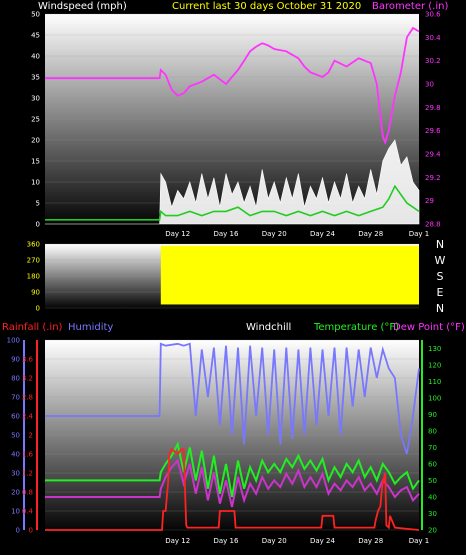 Image resolution: width=466 pixels, height=555 pixels. I want to click on windspeed-tick-label: 35, so click(35, 78).